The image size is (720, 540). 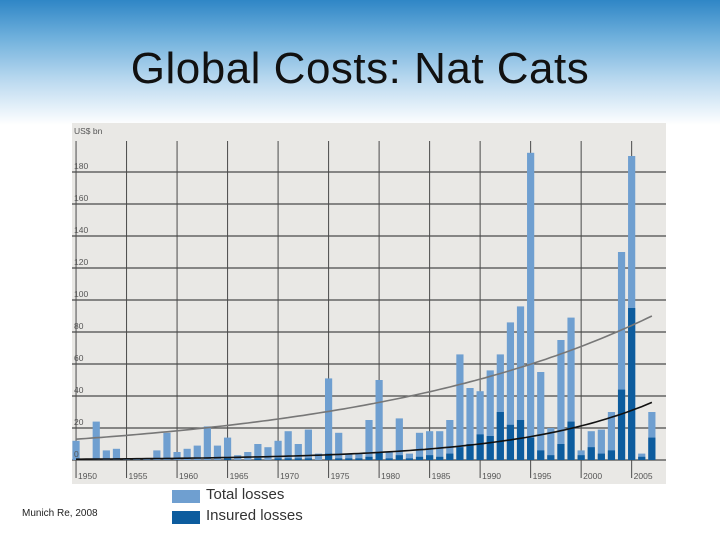 I want to click on bar-total-1992, so click(x=500, y=407).